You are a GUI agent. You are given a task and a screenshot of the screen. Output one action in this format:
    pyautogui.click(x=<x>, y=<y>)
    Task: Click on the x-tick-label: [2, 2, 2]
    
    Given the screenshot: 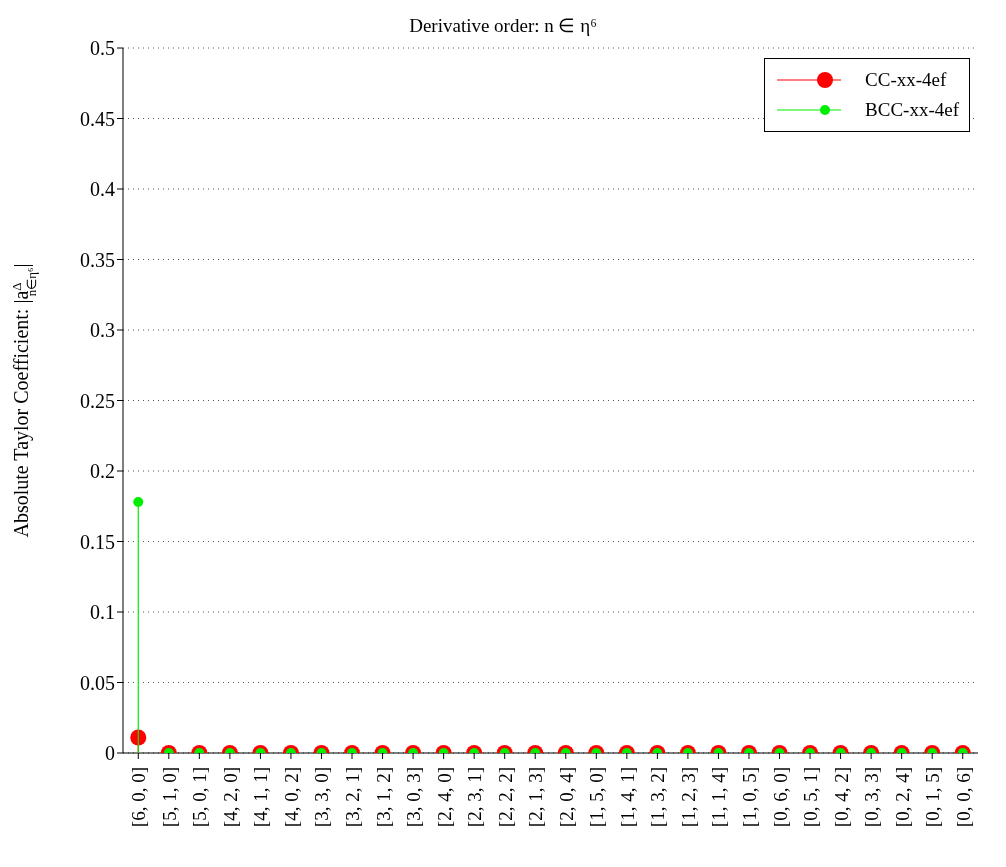 What is the action you would take?
    pyautogui.click(x=505, y=797)
    